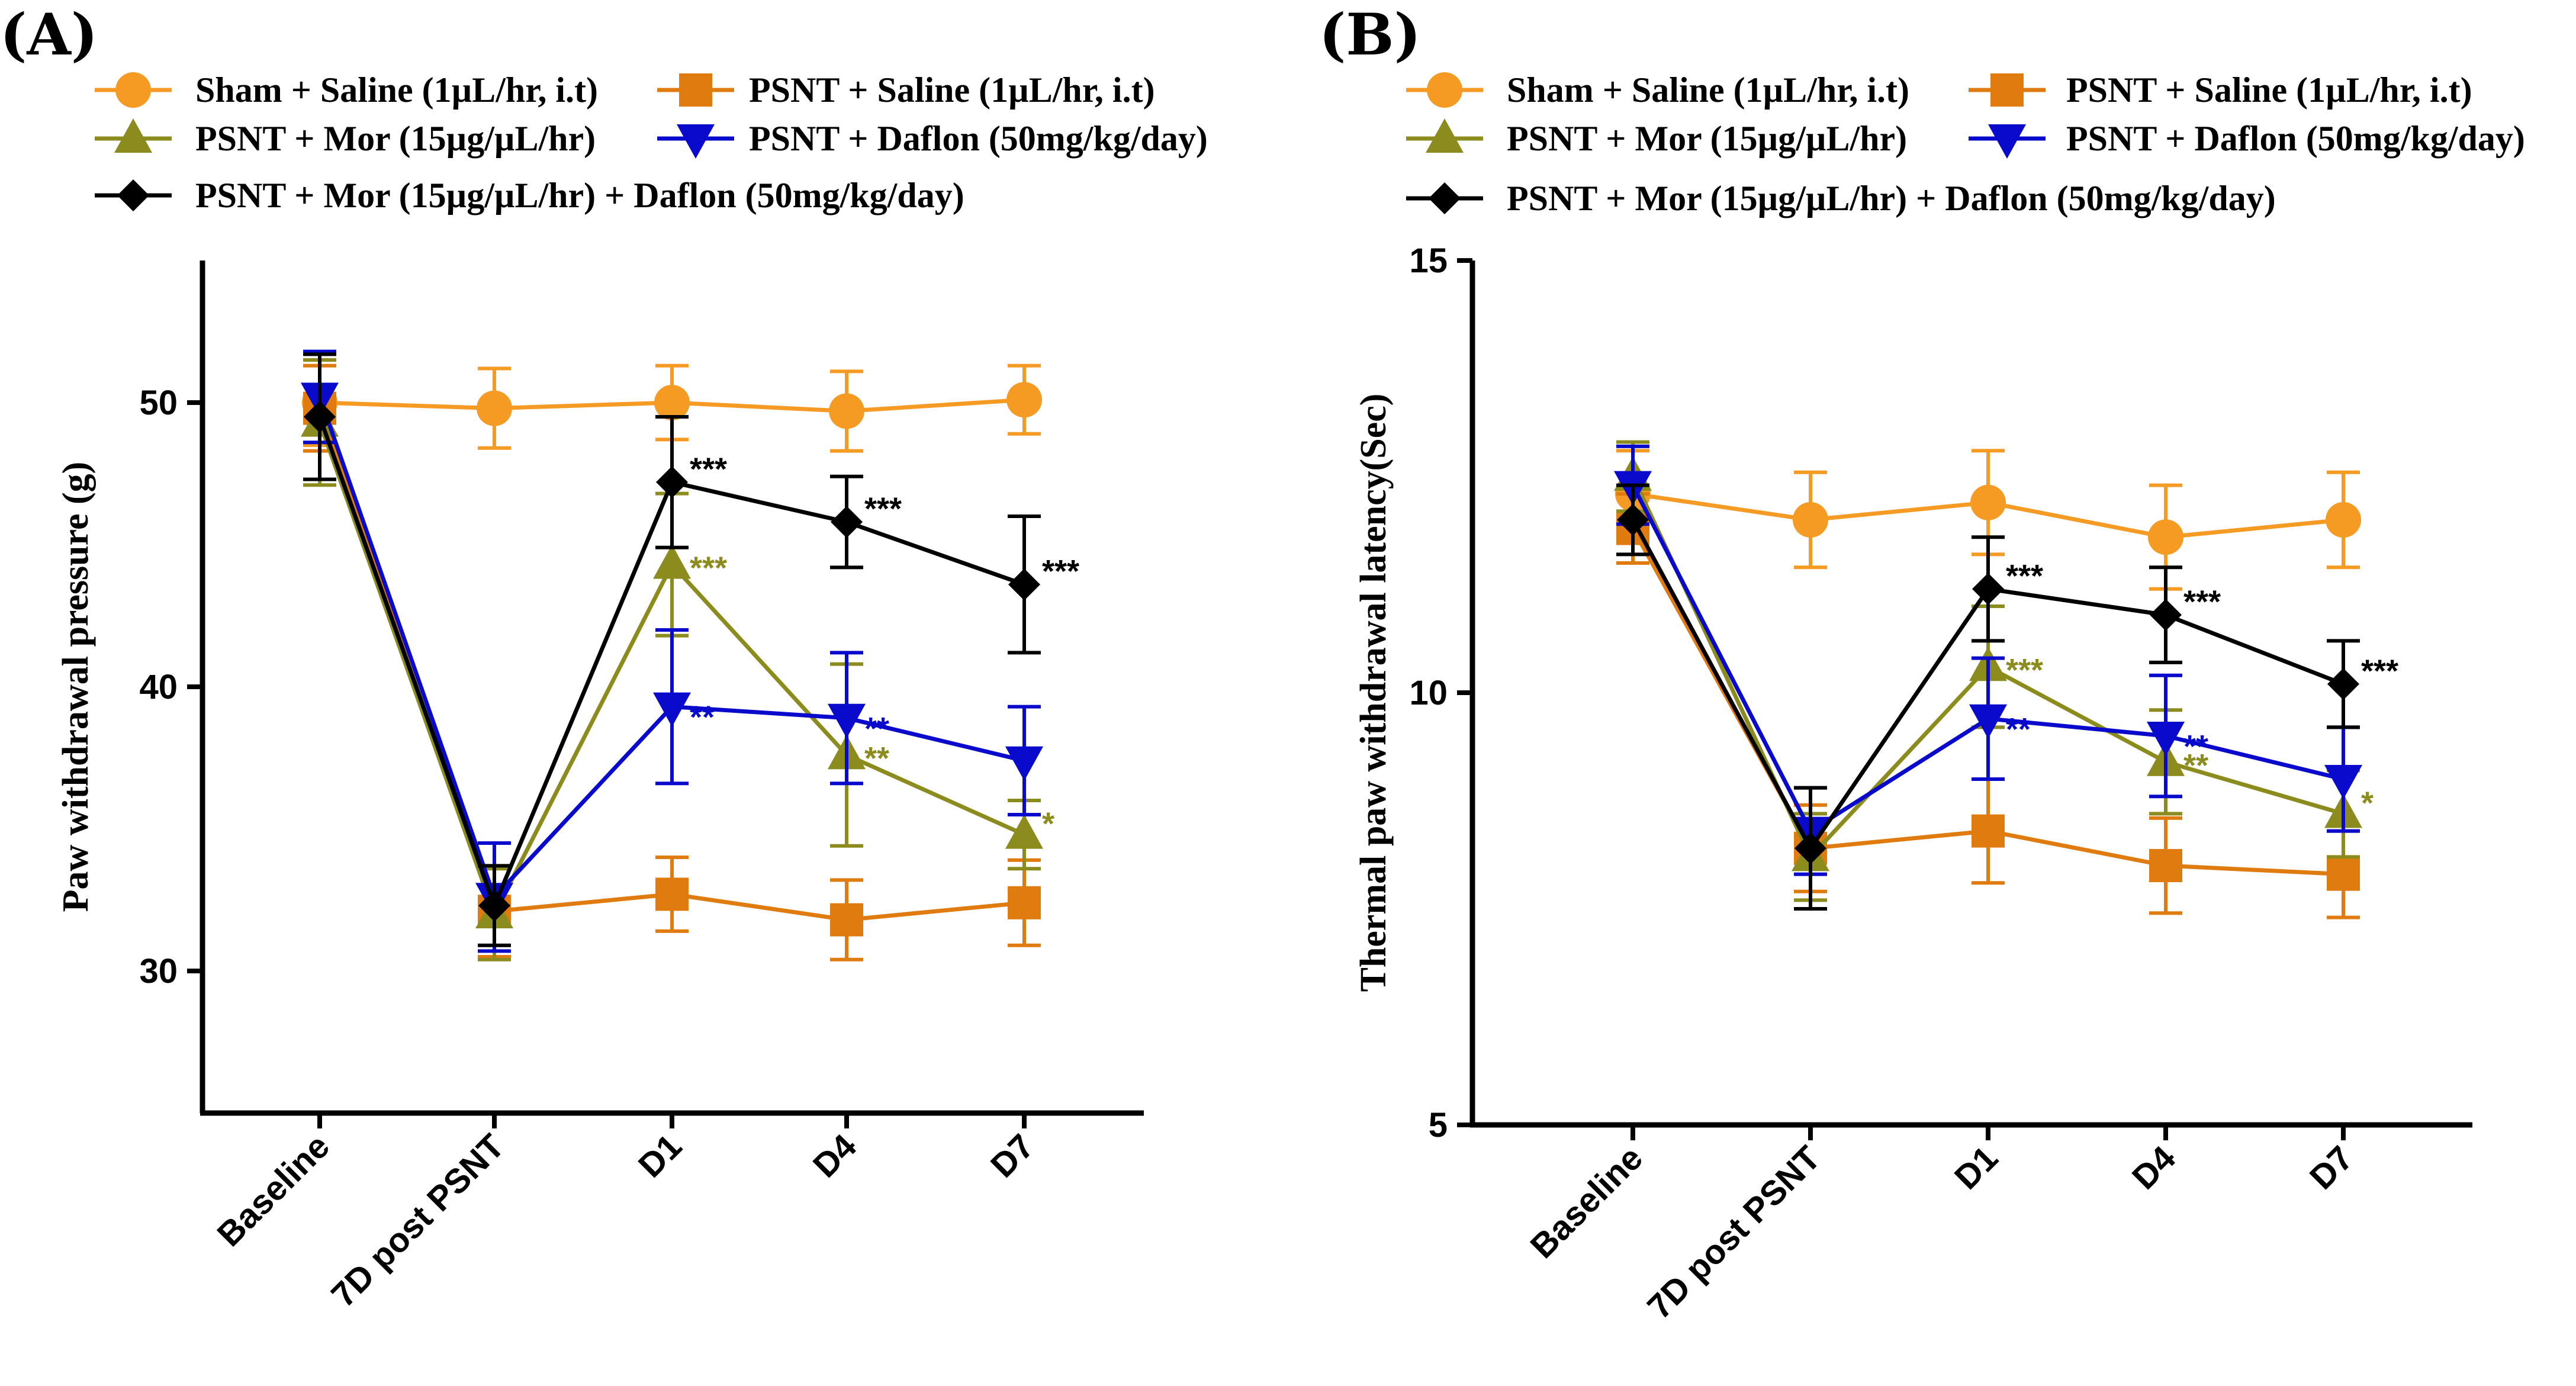 Image resolution: width=2576 pixels, height=1386 pixels. What do you see at coordinates (678, 660) in the screenshot?
I see `series: ******` at bounding box center [678, 660].